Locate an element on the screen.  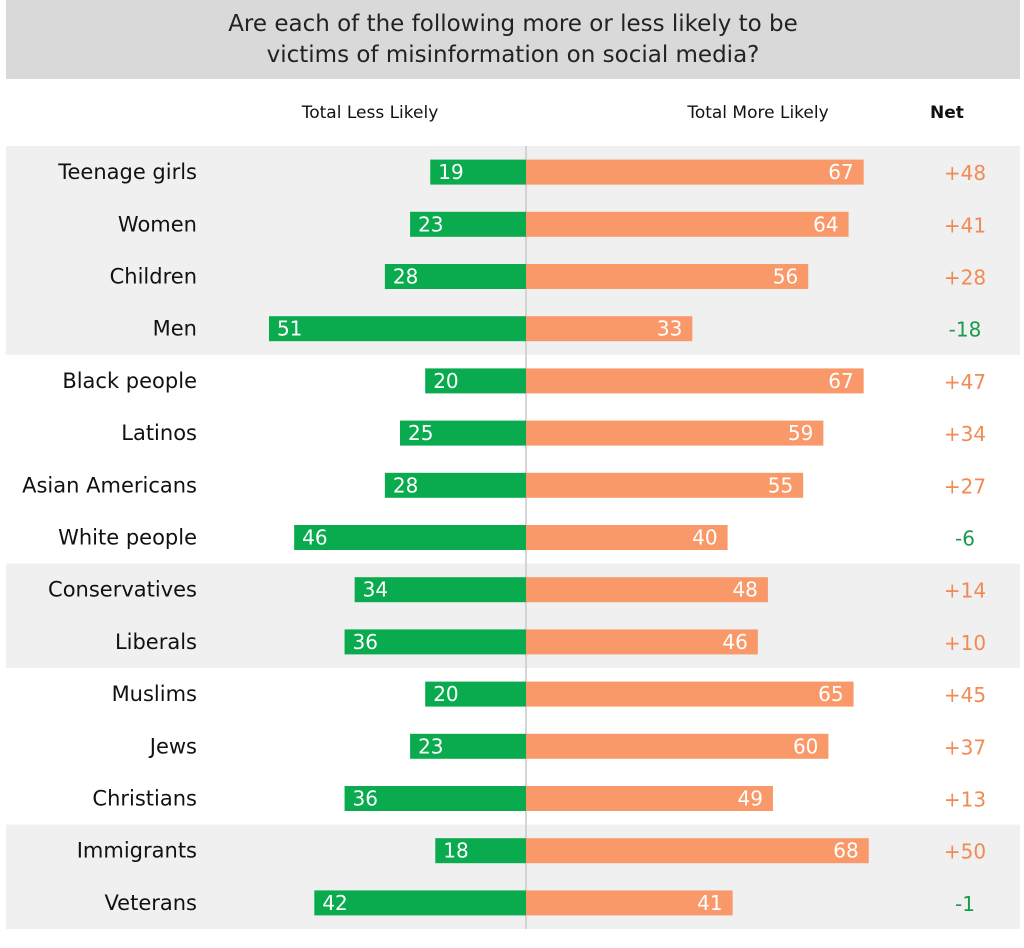
value-label-more: 56 is located at coordinates (785, 277).